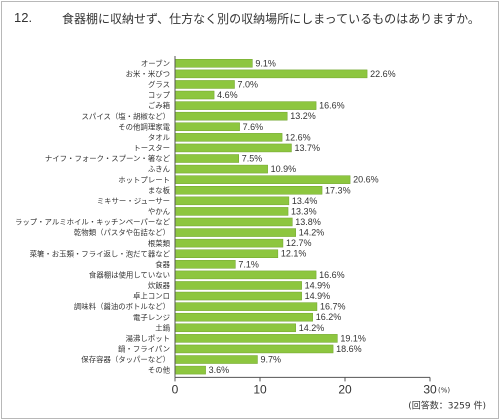 The image size is (500, 420). What do you see at coordinates (248, 84) in the screenshot?
I see `value-label: 7.0%` at bounding box center [248, 84].